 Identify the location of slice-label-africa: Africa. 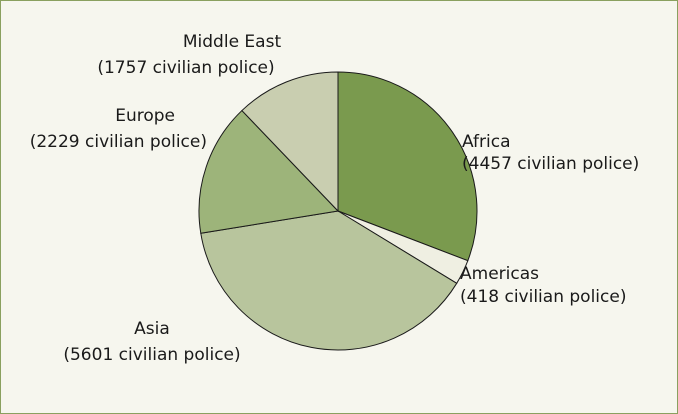
(486, 142).